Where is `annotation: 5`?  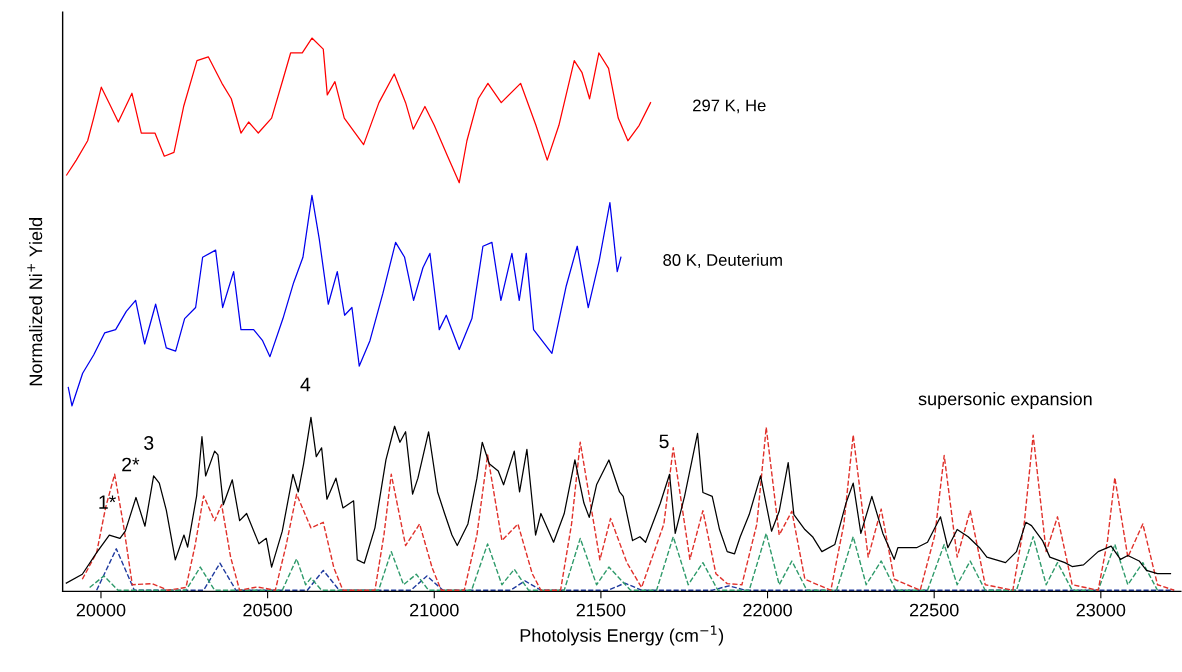 annotation: 5 is located at coordinates (664, 441).